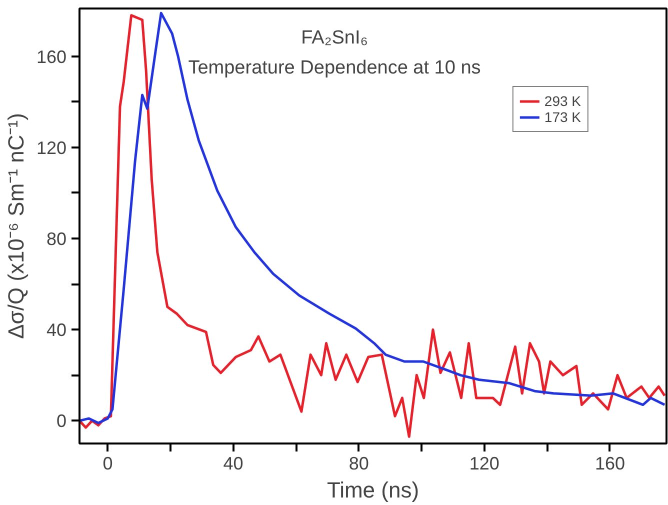 This screenshot has height=505, width=668. Describe the element at coordinates (107, 464) in the screenshot. I see `x-tick-label: 0` at that location.